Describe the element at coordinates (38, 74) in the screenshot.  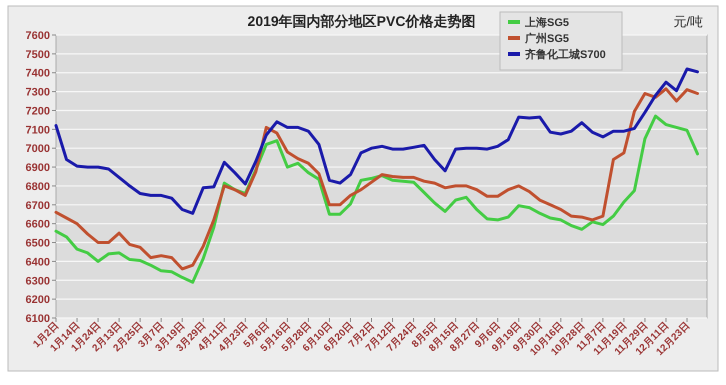
I see `y-tick-label: 7400` at that location.